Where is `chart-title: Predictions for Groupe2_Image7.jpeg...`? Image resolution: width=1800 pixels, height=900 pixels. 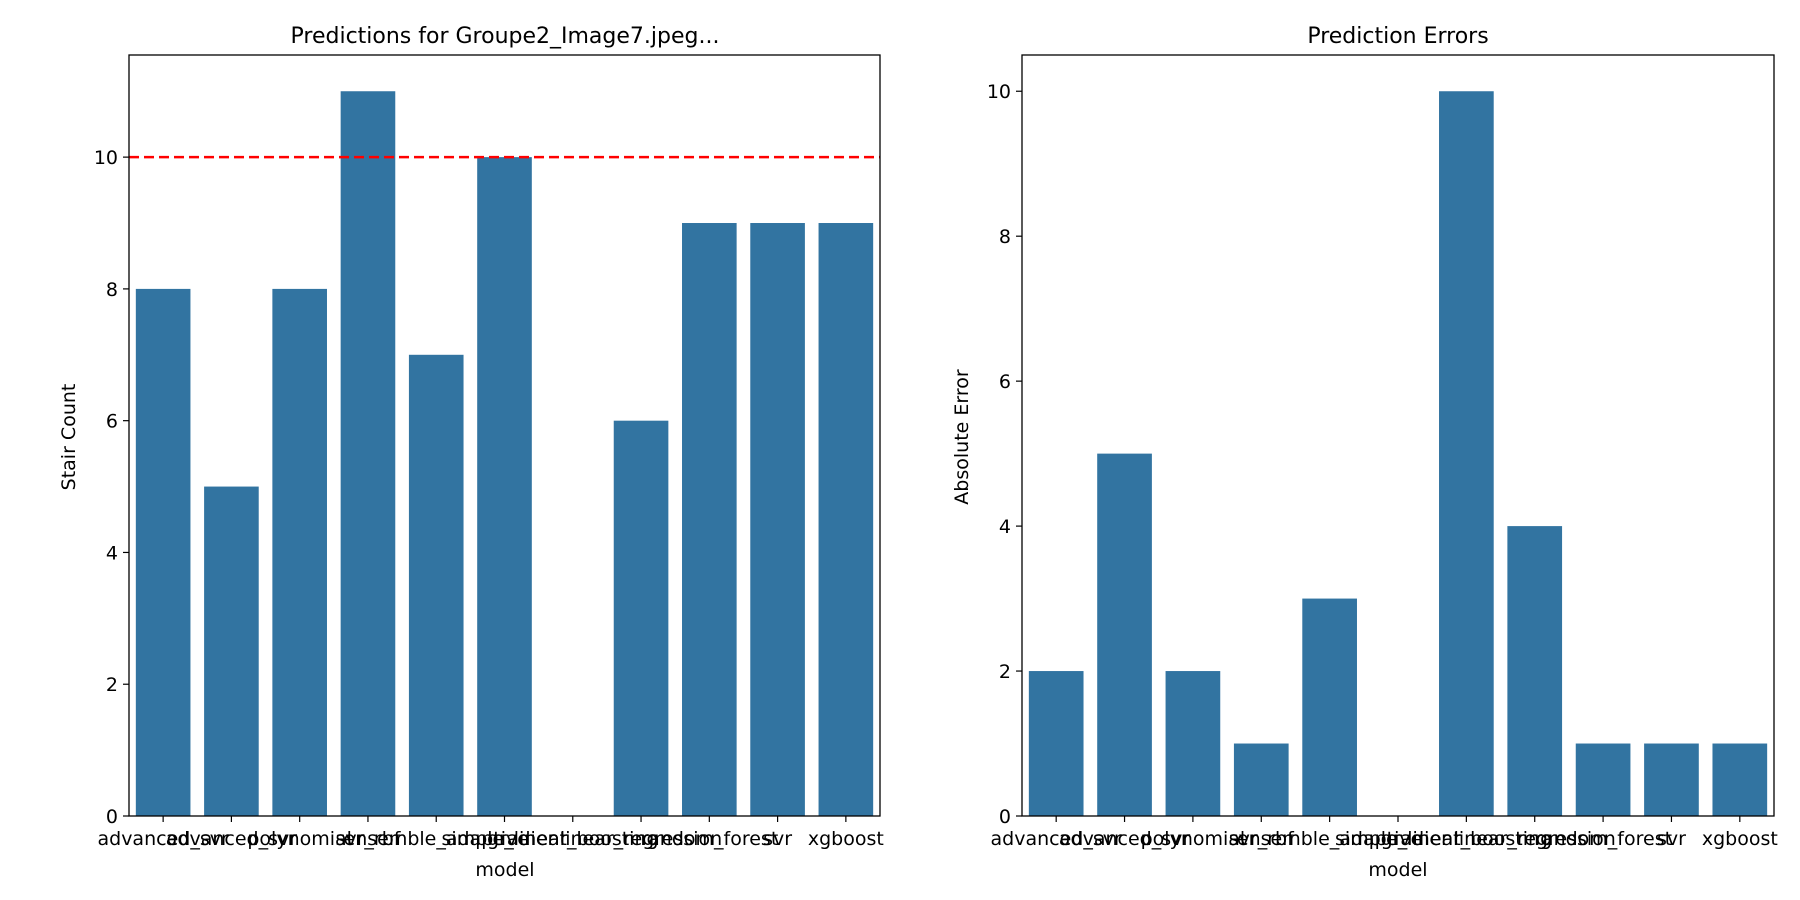
chart-title: Predictions for Groupe2_Image7.jpeg... is located at coordinates (505, 36).